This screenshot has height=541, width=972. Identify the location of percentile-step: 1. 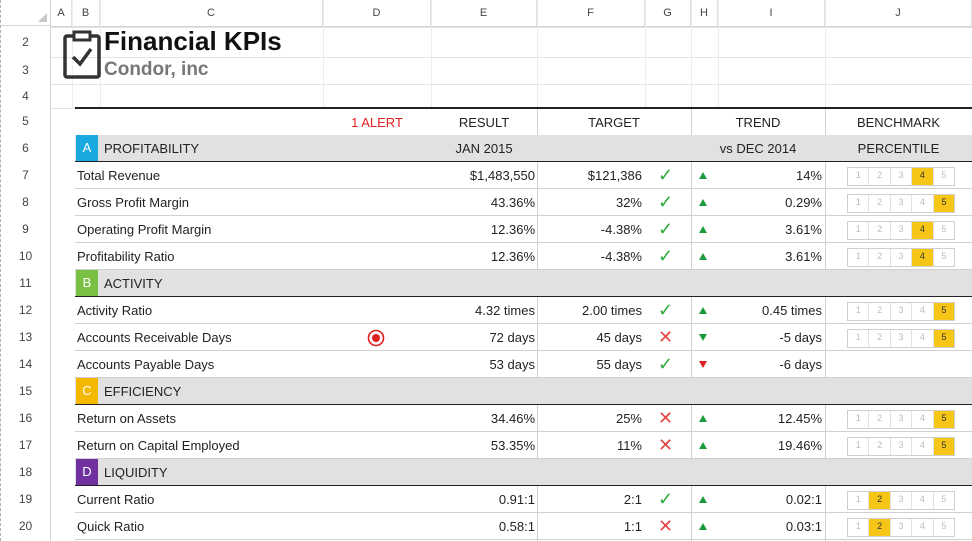
(859, 311).